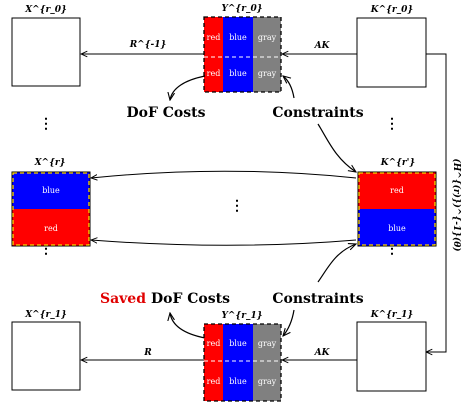 This screenshot has height=408, width=462. I want to click on matrix-k-r1-label: K^{r_1}, so click(392, 315).